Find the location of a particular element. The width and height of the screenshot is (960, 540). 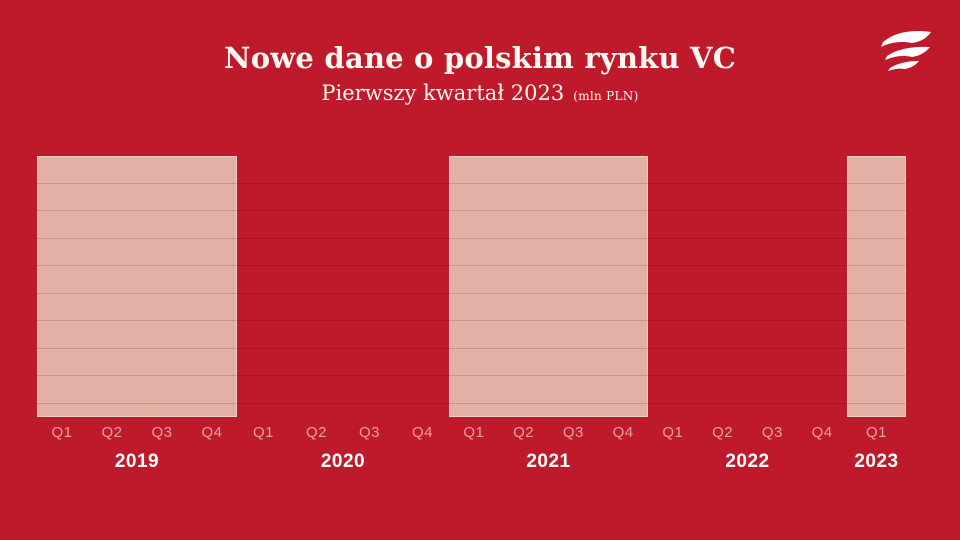

page-title: Nowe dane o polskim rynku VC is located at coordinates (480, 58).